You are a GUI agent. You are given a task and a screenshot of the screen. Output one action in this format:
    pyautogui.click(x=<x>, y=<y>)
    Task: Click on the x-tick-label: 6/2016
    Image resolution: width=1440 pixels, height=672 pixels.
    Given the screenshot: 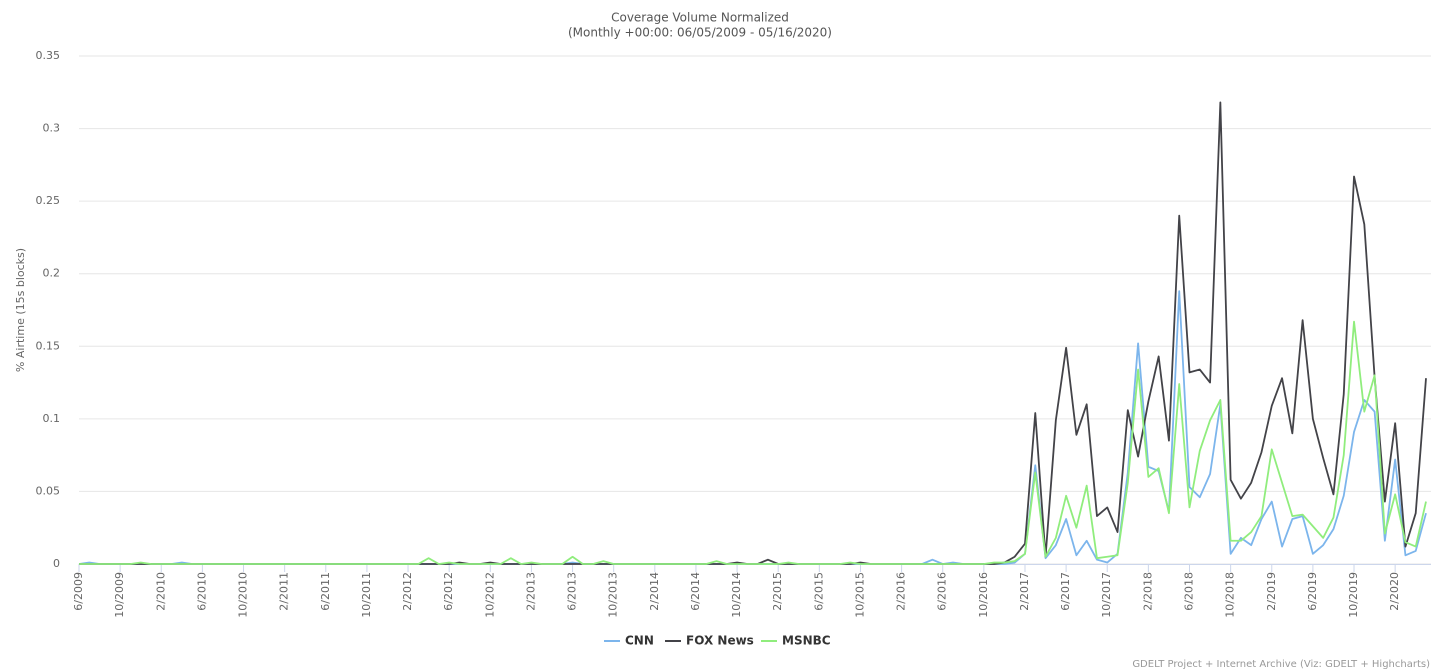 What is the action you would take?
    pyautogui.click(x=942, y=591)
    